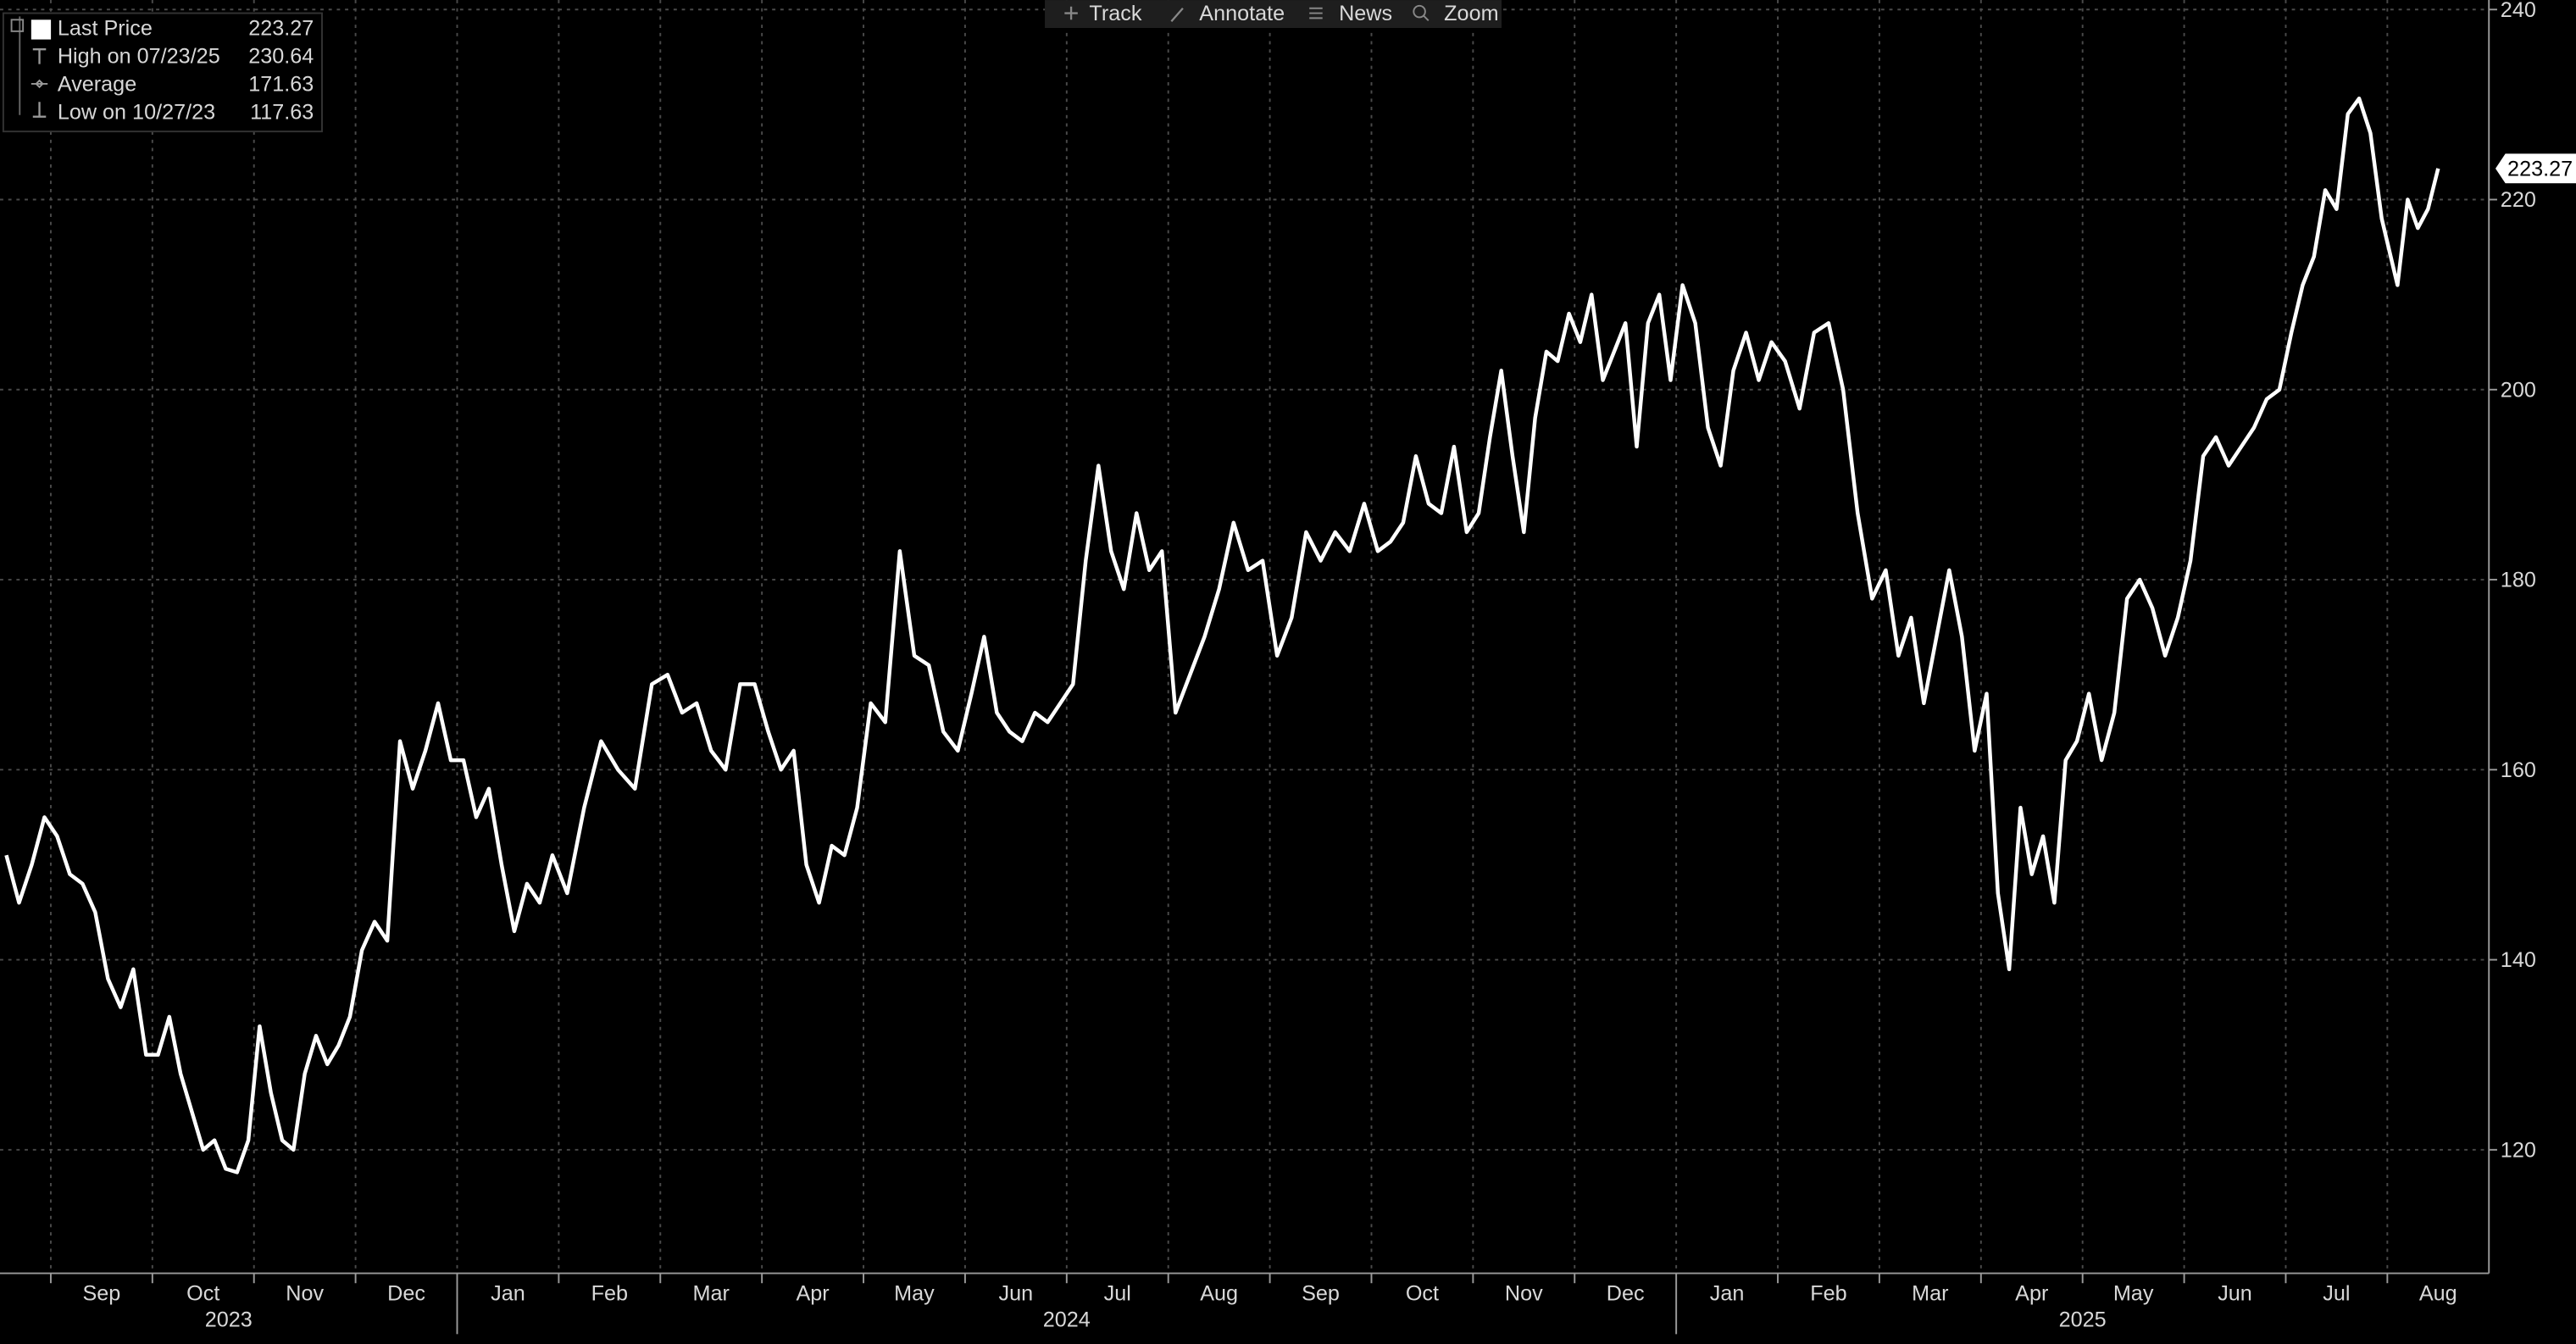 The image size is (2576, 1344). I want to click on zoom-icon-handle, so click(1426, 17).